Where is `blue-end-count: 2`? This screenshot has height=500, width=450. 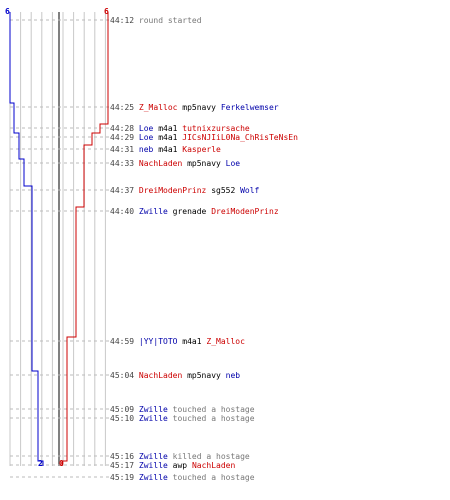 blue-end-count: 2 is located at coordinates (40, 463).